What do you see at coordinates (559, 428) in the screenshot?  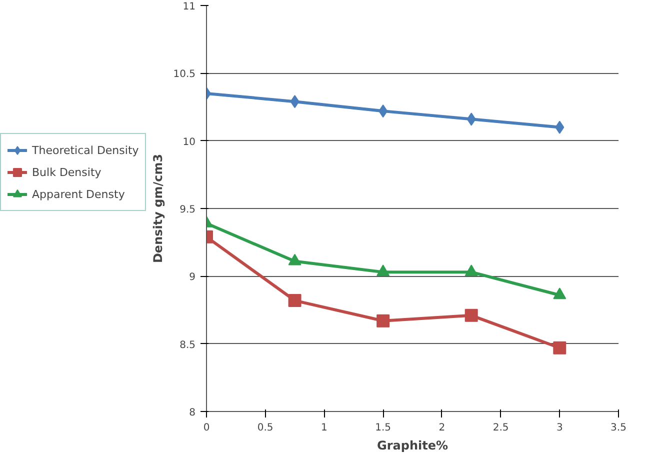 I see `x-tick-label: 3` at bounding box center [559, 428].